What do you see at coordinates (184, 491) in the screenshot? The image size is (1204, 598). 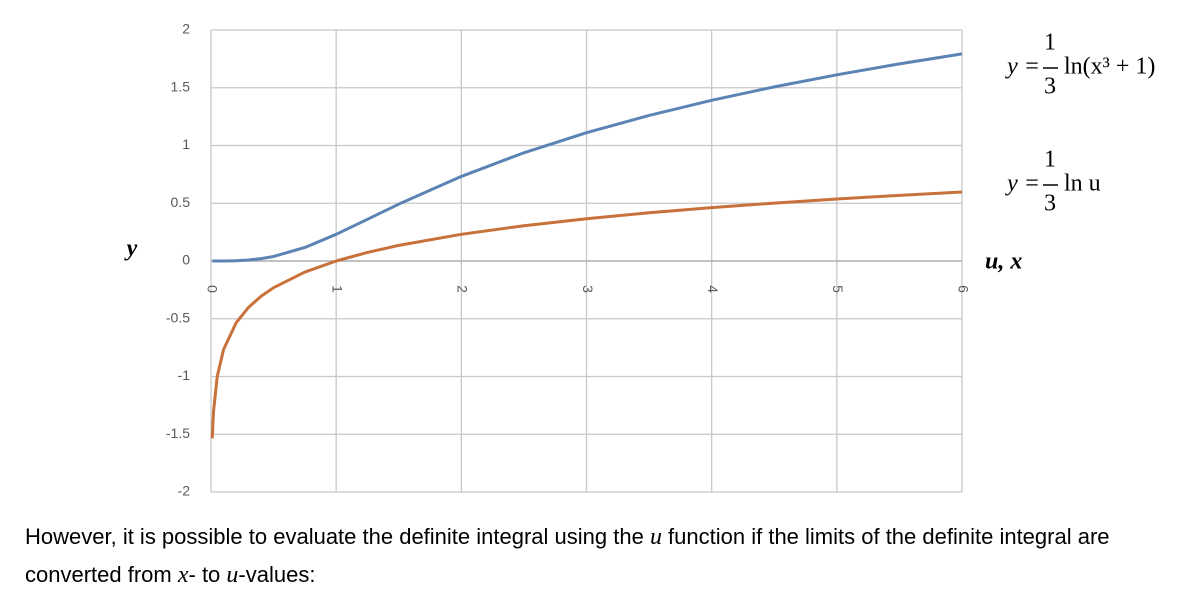 I see `y-tick-label: -2` at bounding box center [184, 491].